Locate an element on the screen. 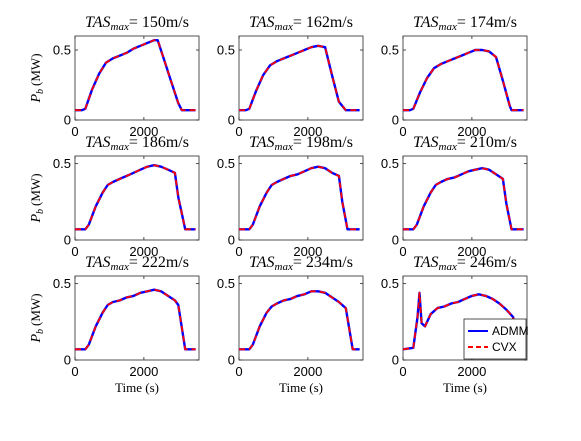 This screenshot has height=441, width=581. title-value: = 162m/s is located at coordinates (323, 22).